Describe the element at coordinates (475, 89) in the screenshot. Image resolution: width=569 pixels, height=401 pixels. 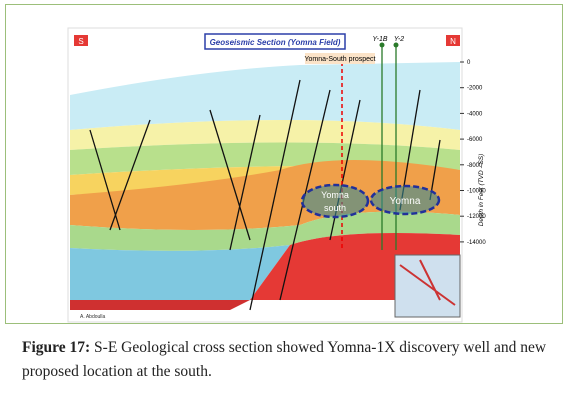
I see `depth-tick-label: -2000` at that location.